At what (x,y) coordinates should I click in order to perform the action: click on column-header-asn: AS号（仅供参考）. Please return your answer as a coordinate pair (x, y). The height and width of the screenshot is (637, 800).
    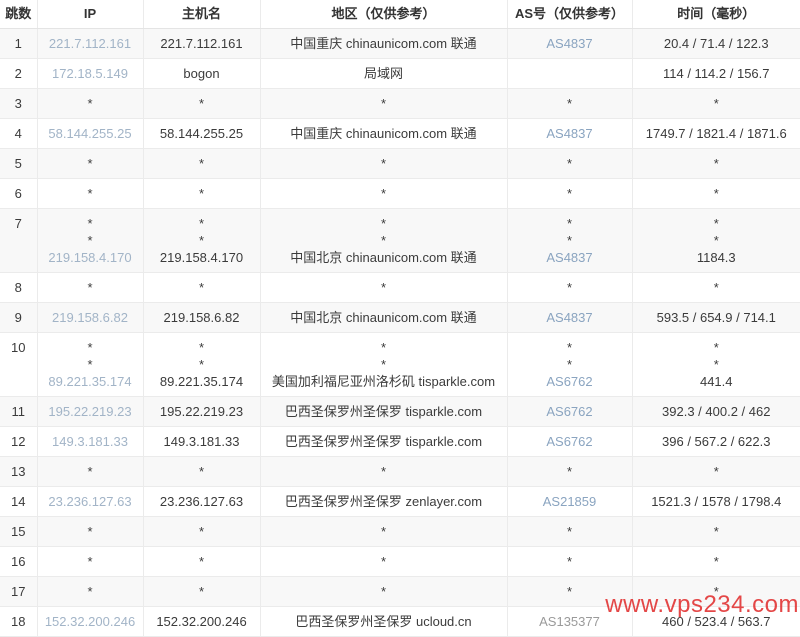
    Looking at the image, I should click on (570, 14).